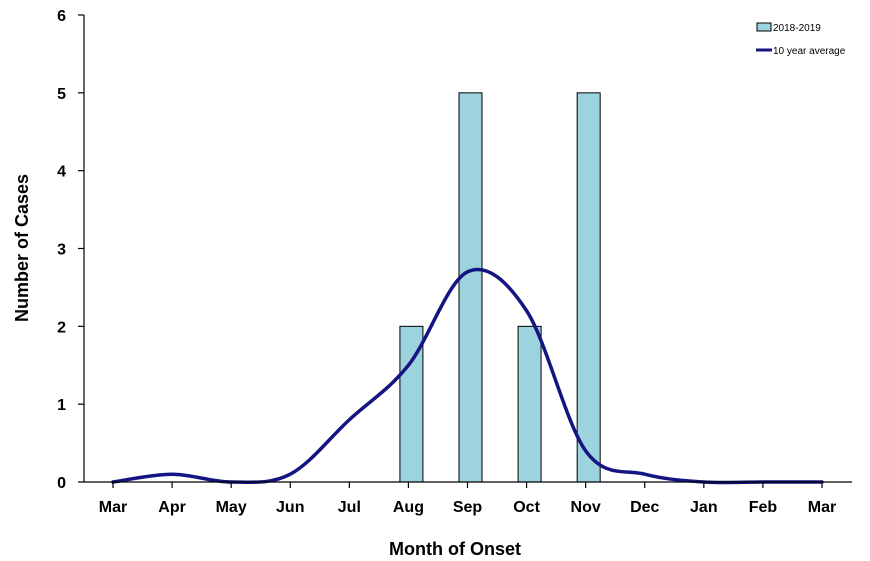  Describe the element at coordinates (61, 405) in the screenshot. I see `y-tick-label: 1` at that location.